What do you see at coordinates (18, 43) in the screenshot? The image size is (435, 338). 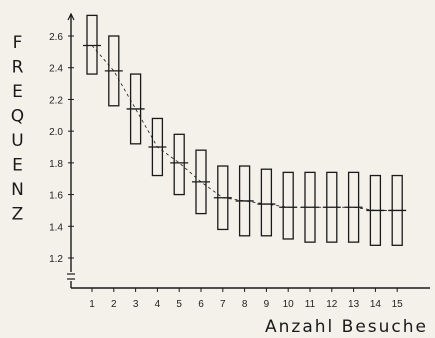 I see `y-axis-label-letter: F` at bounding box center [18, 43].